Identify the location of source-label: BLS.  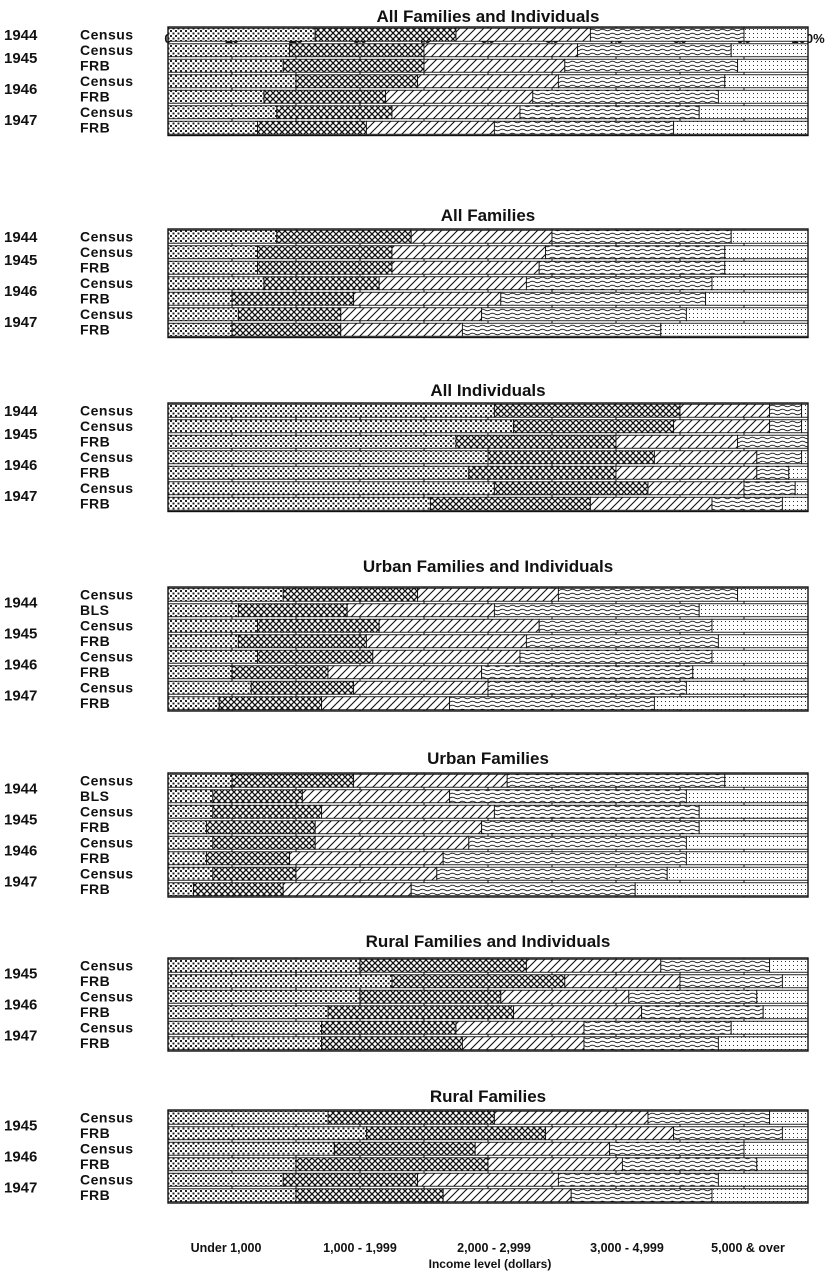
(95, 610).